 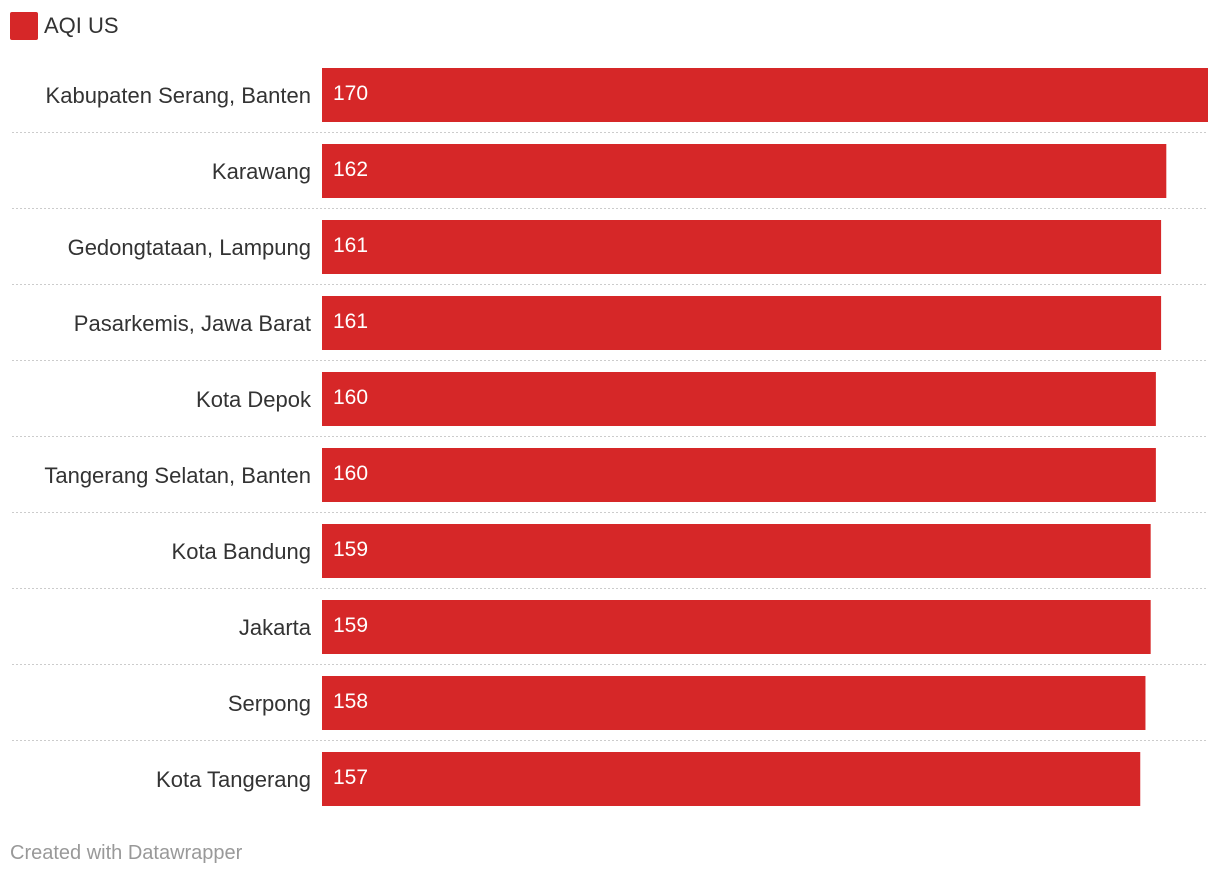 I want to click on category-label: Kota Tangerang, so click(x=233, y=779).